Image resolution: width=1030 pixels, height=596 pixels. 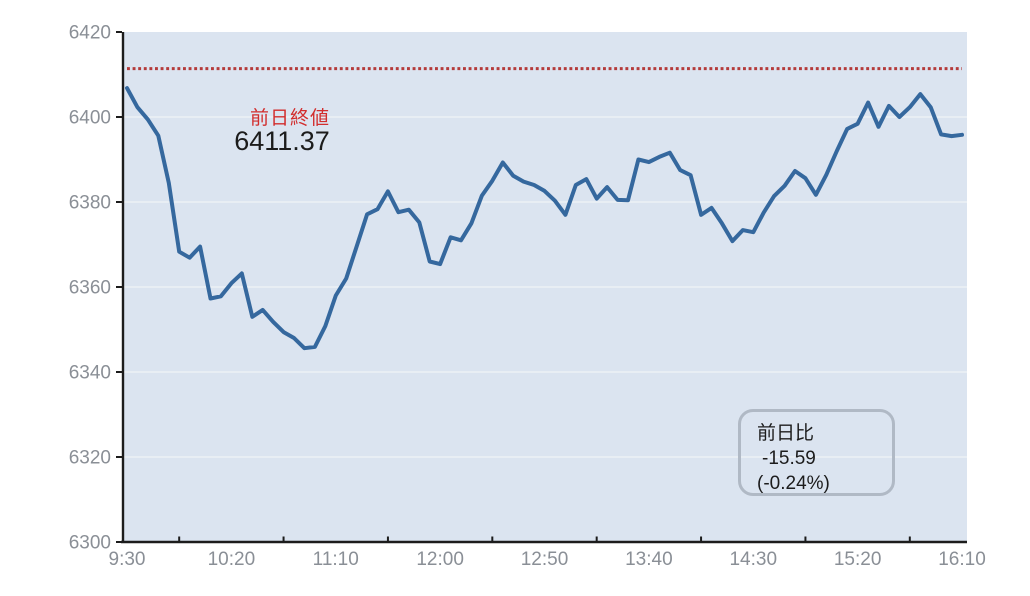 What do you see at coordinates (232, 559) in the screenshot?
I see `x-tick-label-10:20: 10:20` at bounding box center [232, 559].